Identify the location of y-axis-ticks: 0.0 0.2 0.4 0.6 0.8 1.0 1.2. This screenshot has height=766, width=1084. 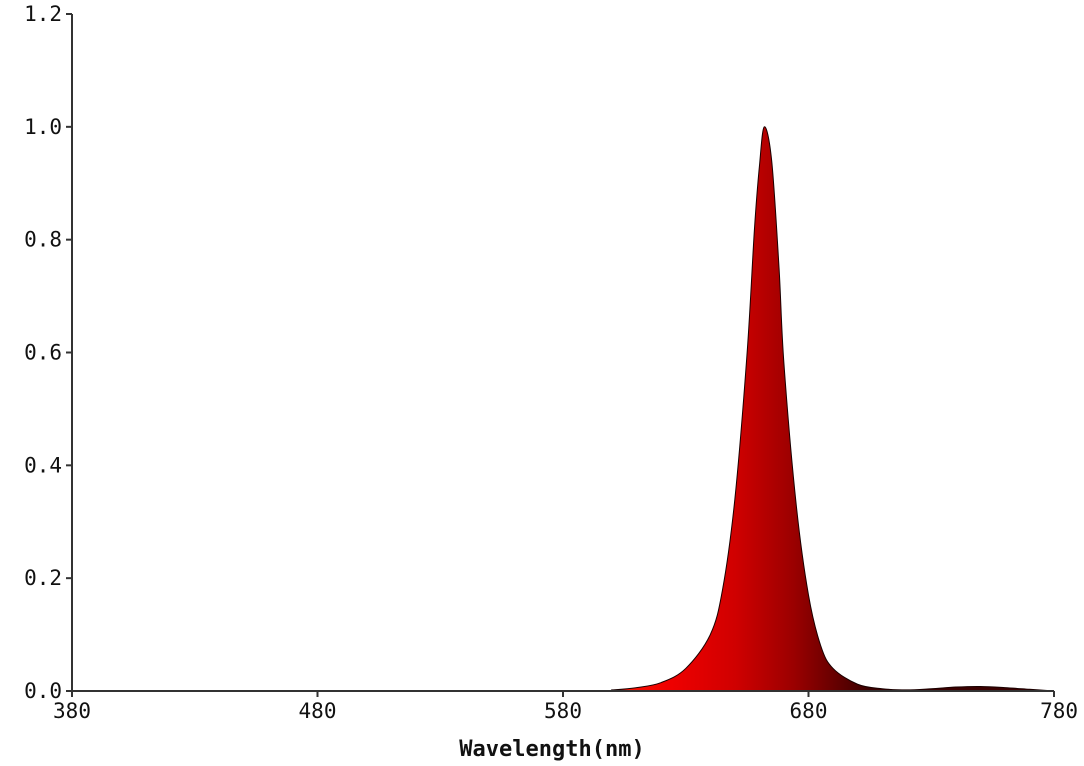
(48, 352).